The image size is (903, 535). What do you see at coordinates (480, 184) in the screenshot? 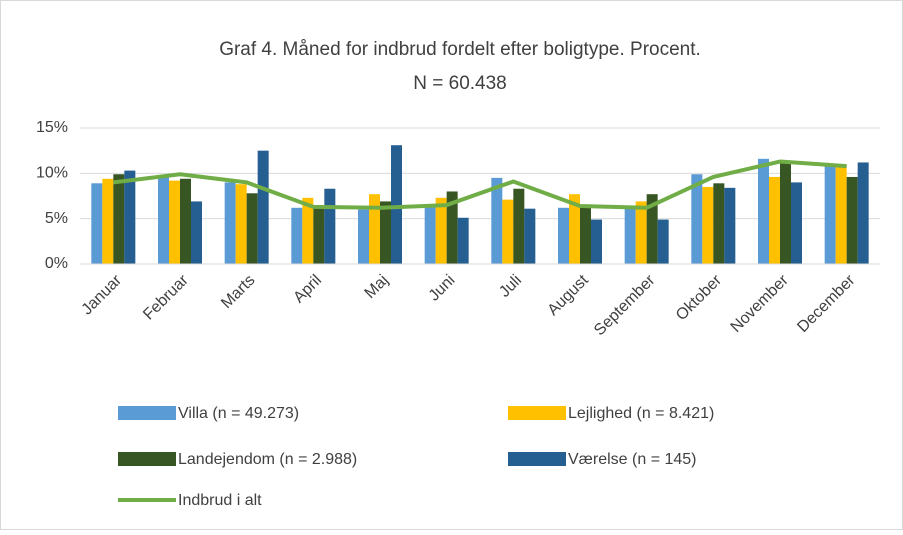
I see `line` at bounding box center [480, 184].